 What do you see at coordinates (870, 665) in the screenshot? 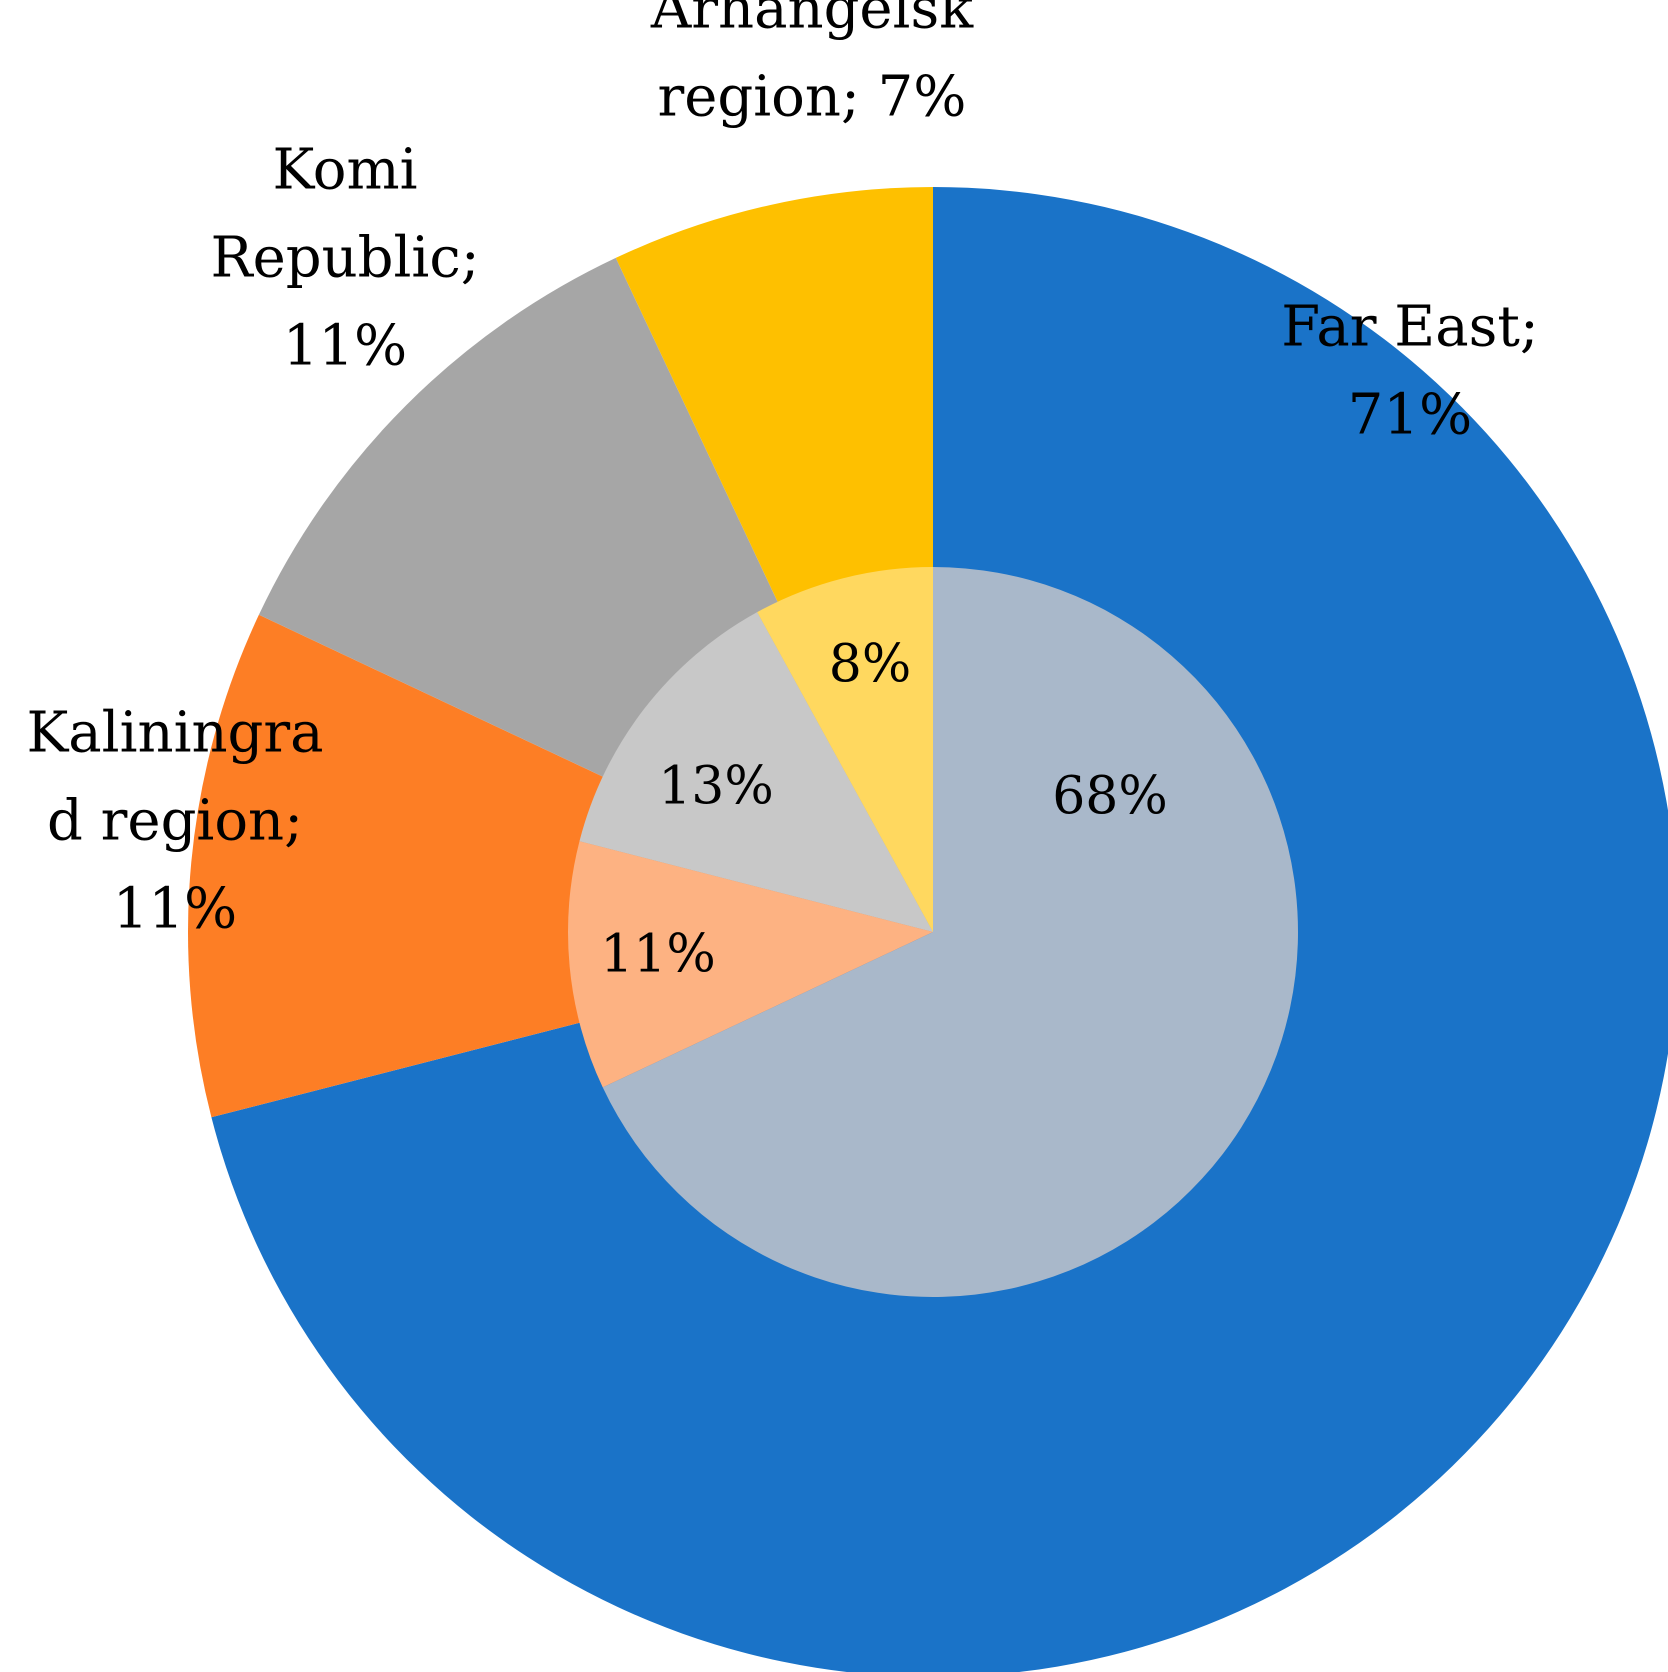
I see `inner-slice-label-4: 8%` at bounding box center [870, 665].